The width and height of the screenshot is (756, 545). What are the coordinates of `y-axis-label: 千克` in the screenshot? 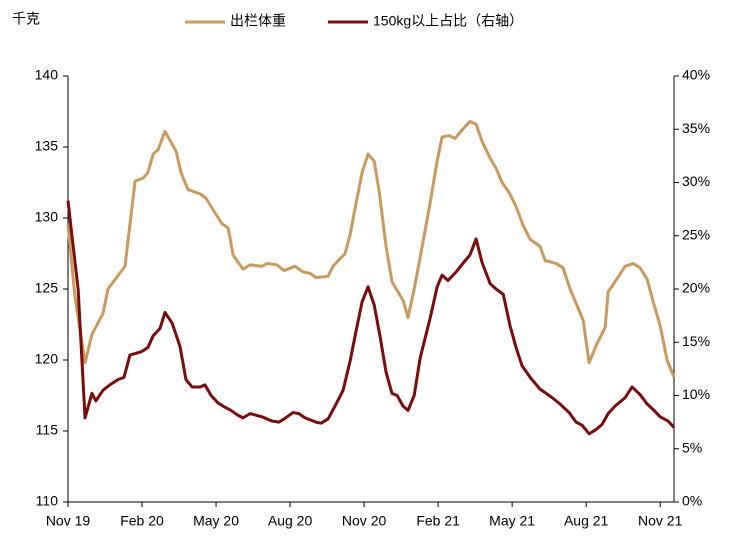 It's located at (26, 19).